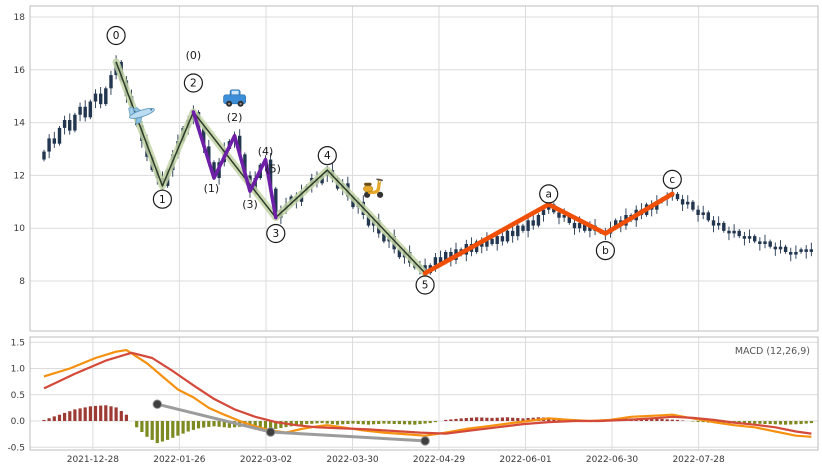 The image size is (822, 471). What do you see at coordinates (772, 351) in the screenshot?
I see `macd-label: MACD (12,26,9)` at bounding box center [772, 351].